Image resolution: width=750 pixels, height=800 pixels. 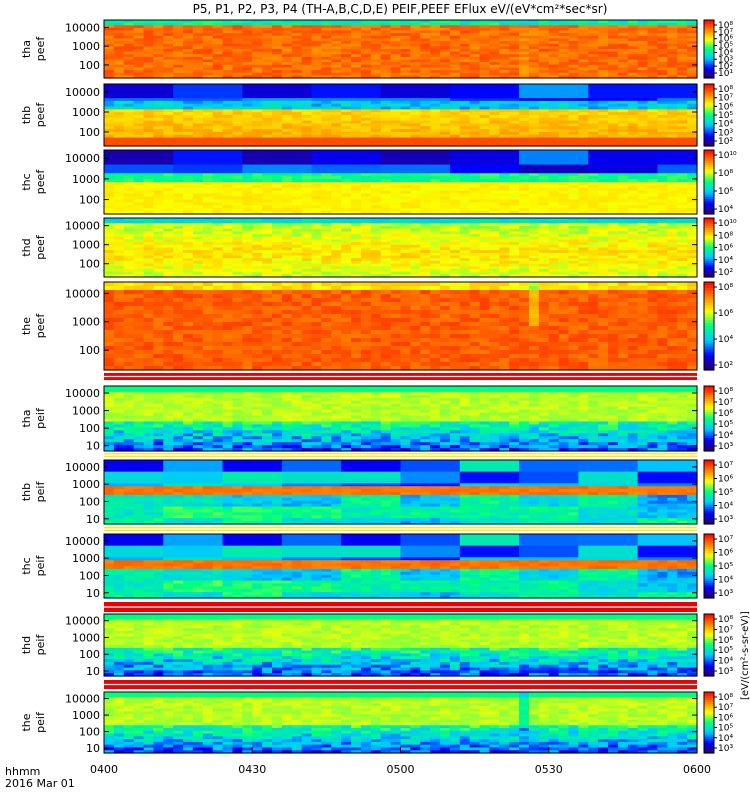 I want to click on colorbar-segment, so click(x=709, y=135).